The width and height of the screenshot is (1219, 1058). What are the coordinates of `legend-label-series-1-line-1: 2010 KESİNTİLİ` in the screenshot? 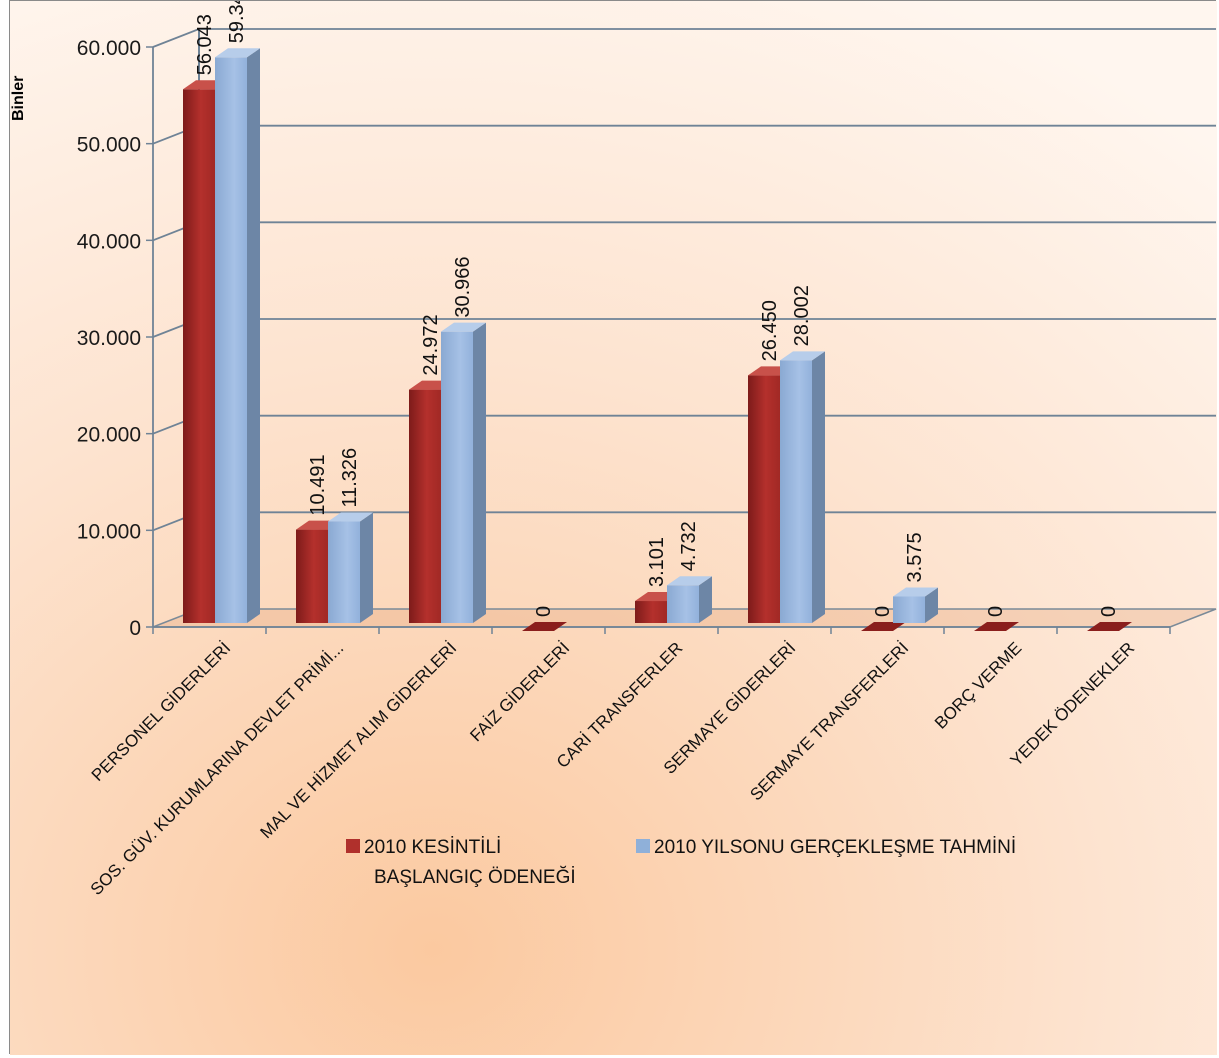 It's located at (432, 847).